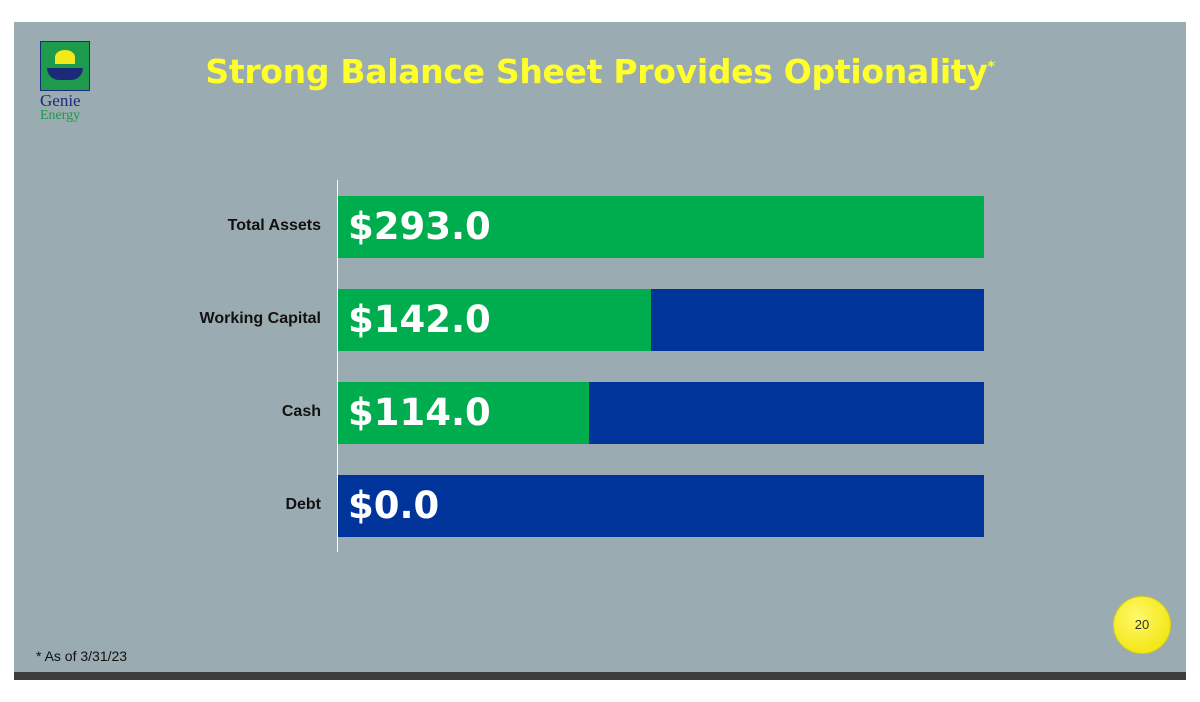 Image resolution: width=1200 pixels, height=702 pixels. I want to click on page-number-badge: 20, so click(1142, 625).